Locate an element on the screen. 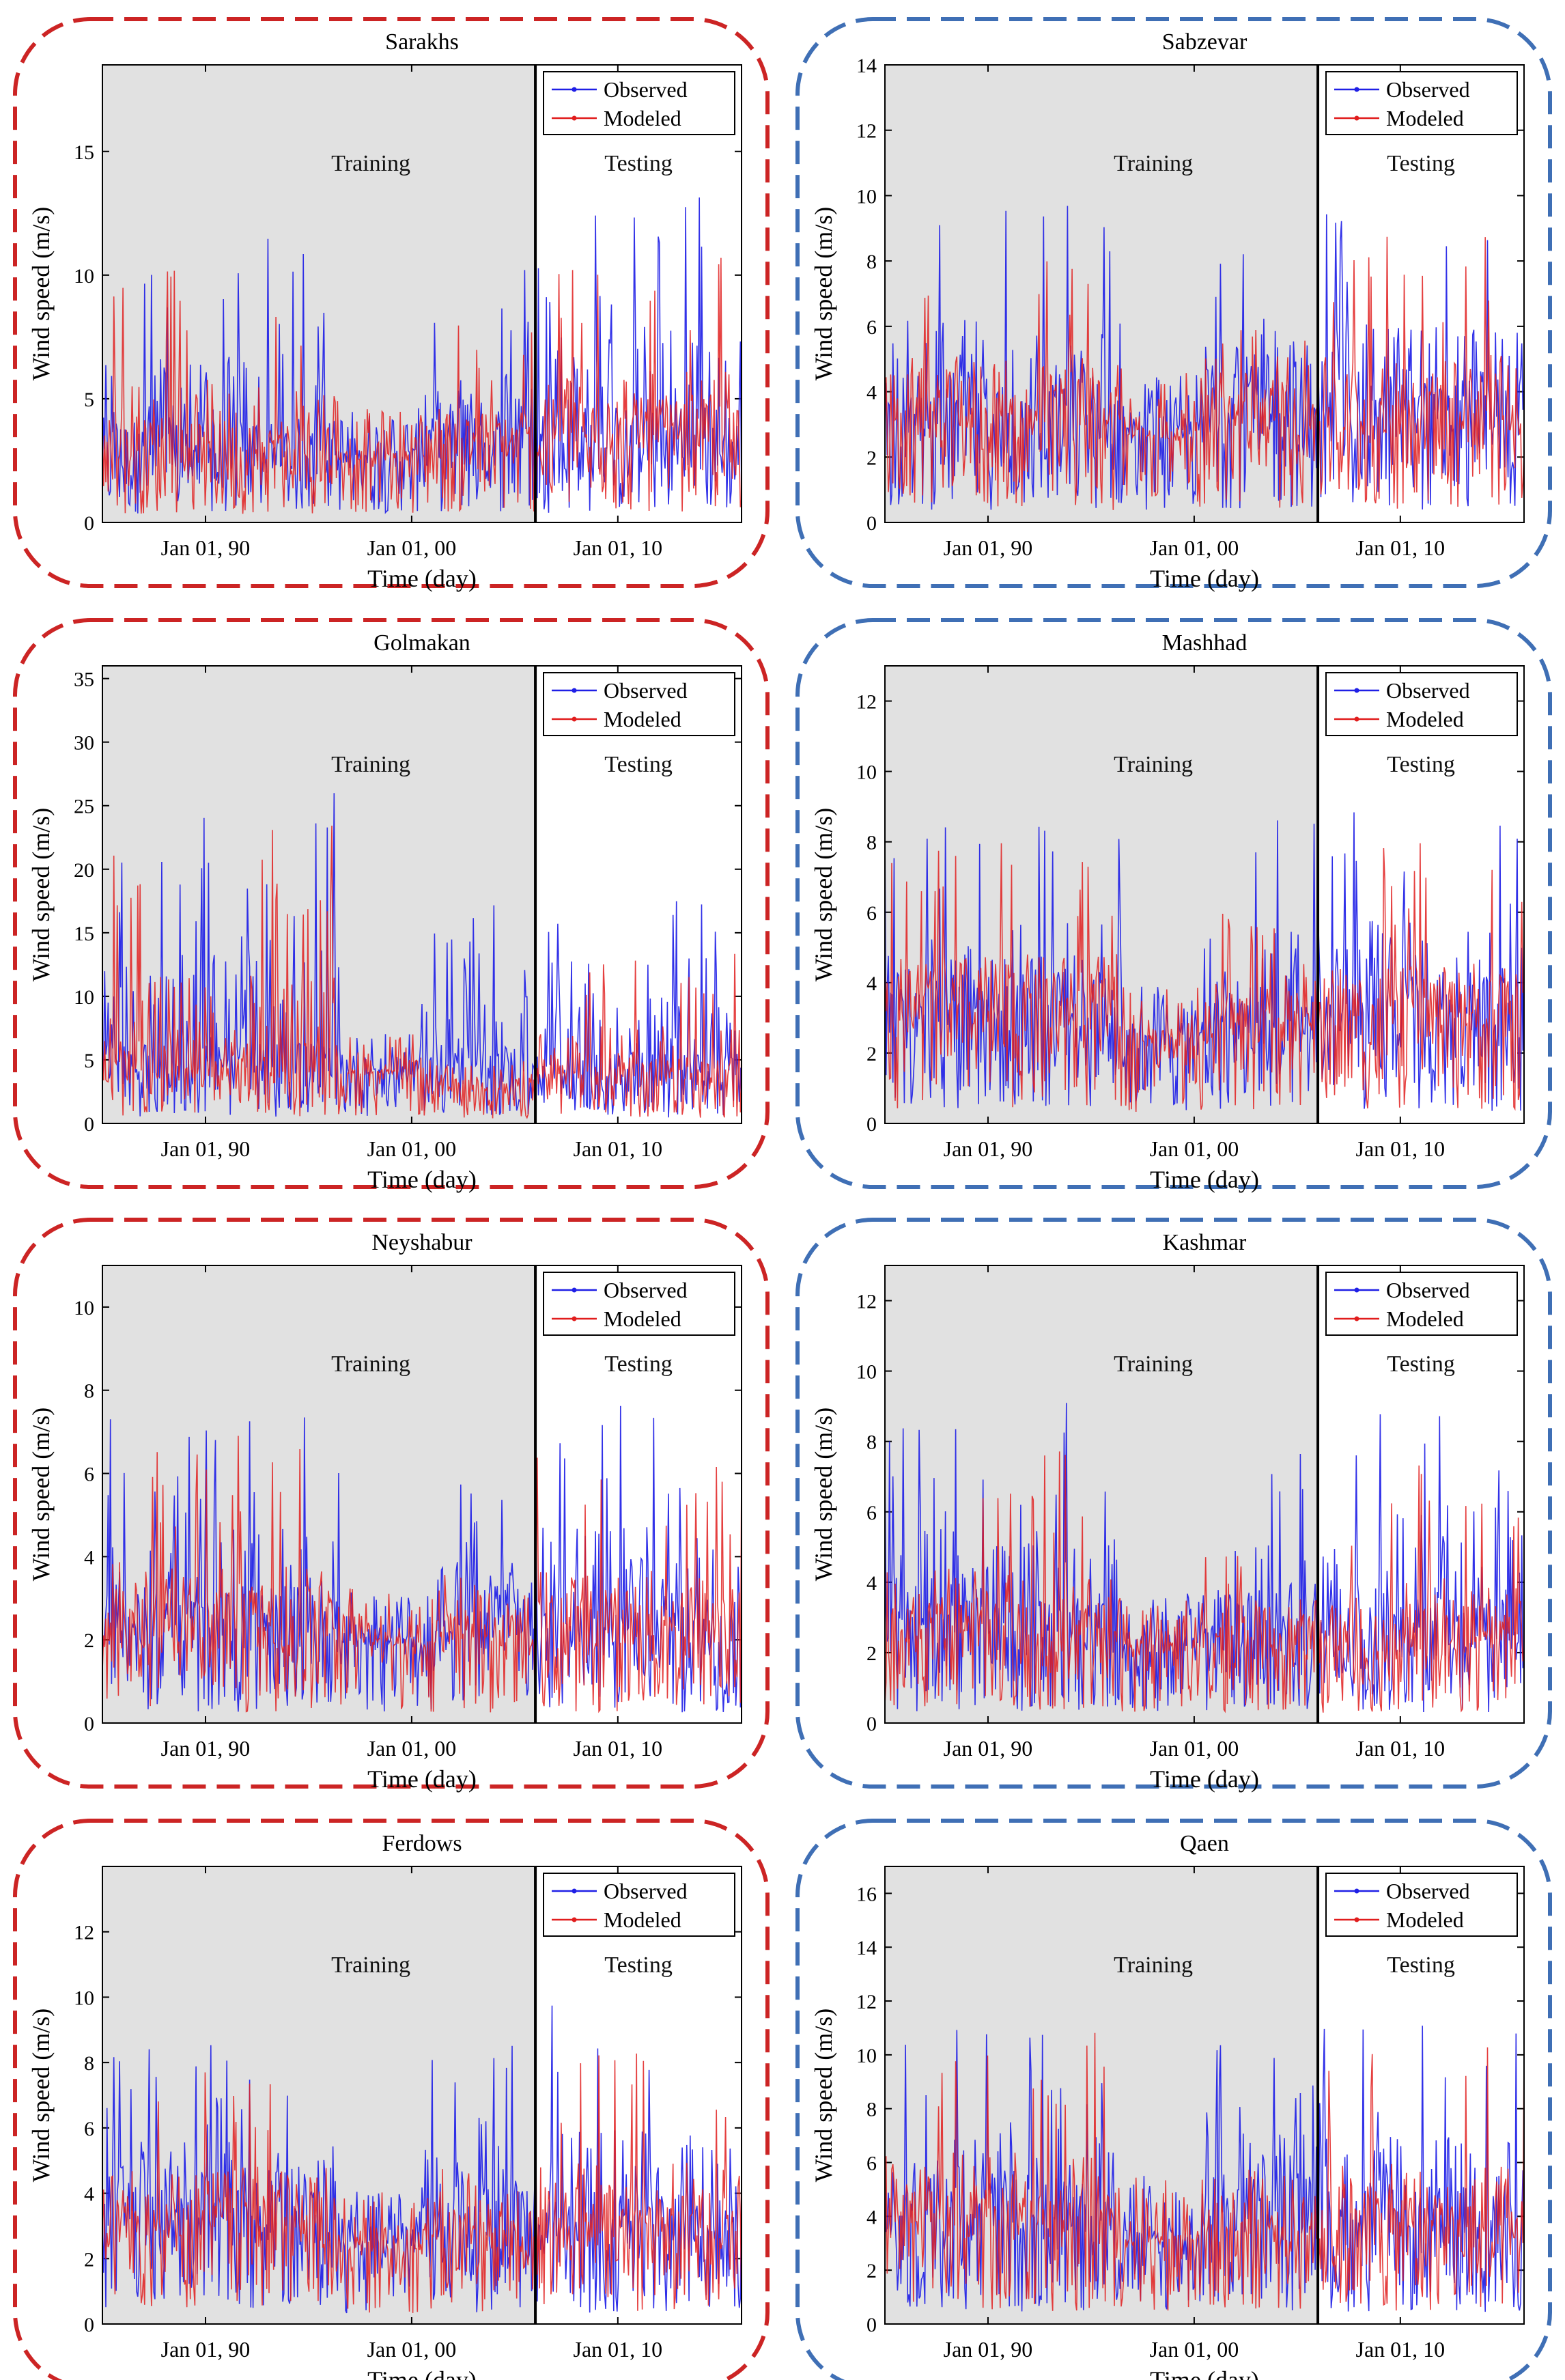  panel-title: Neyshabur is located at coordinates (422, 1242).